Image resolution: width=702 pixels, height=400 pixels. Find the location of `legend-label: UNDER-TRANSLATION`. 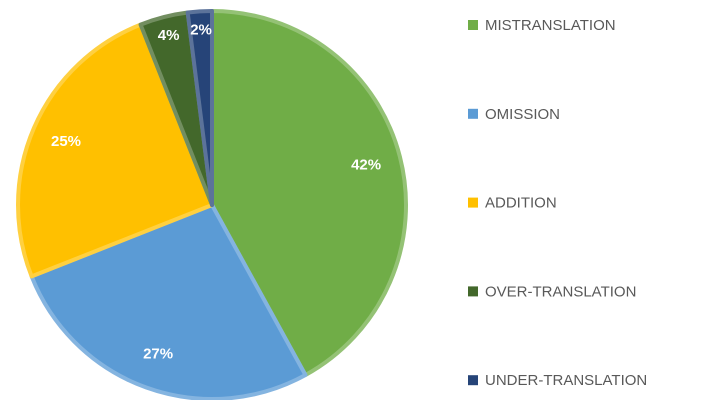

legend-label: UNDER-TRANSLATION is located at coordinates (566, 380).